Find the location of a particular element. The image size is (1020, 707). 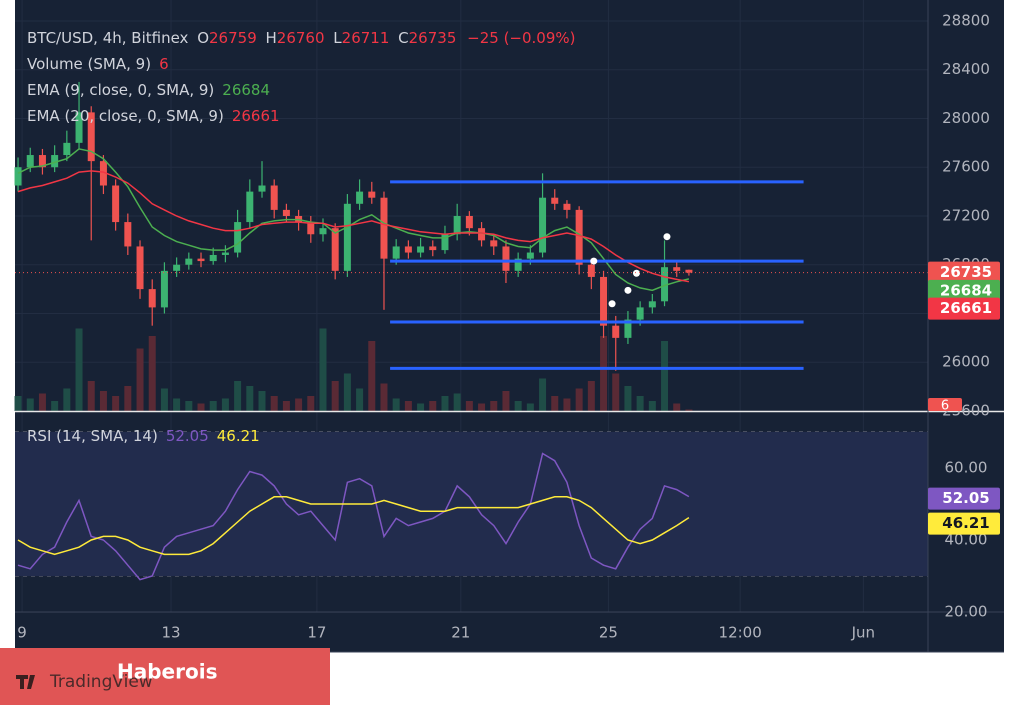

close: 26735 is located at coordinates (433, 38).